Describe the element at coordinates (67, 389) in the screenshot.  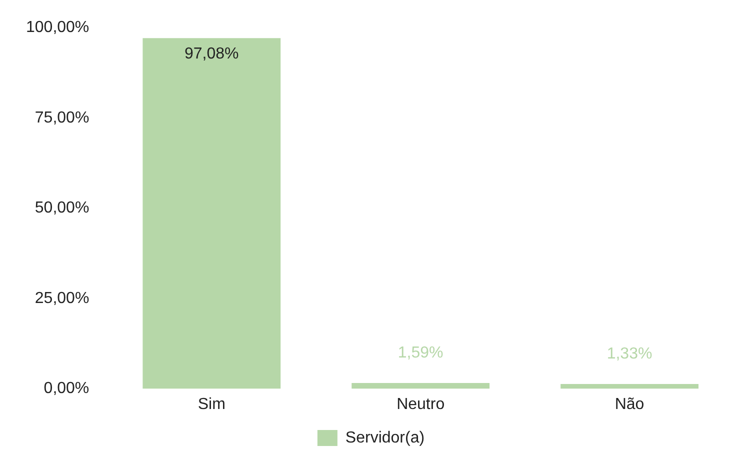
I see `y-tick-label: 0,00%` at that location.